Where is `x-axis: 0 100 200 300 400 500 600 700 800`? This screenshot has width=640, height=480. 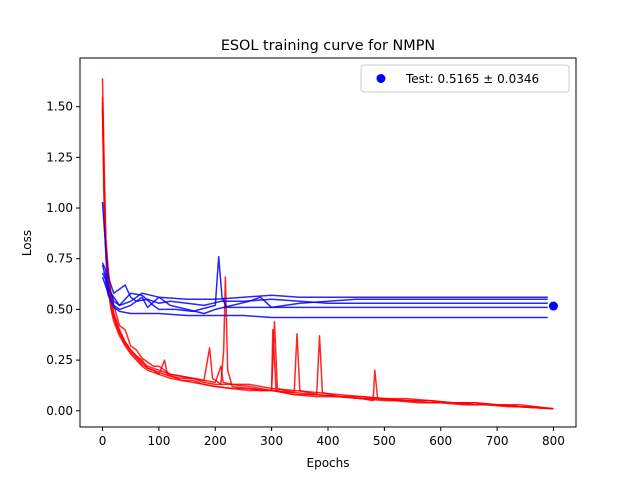 x-axis: 0 100 200 300 400 500 600 700 800 is located at coordinates (332, 437).